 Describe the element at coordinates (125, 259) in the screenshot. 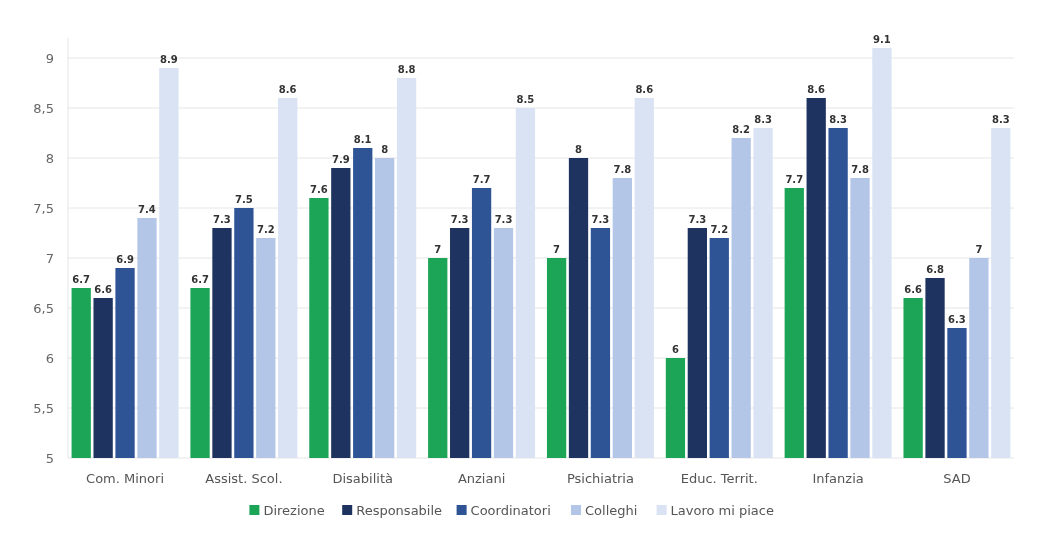

I see `data-label: 6.9` at that location.